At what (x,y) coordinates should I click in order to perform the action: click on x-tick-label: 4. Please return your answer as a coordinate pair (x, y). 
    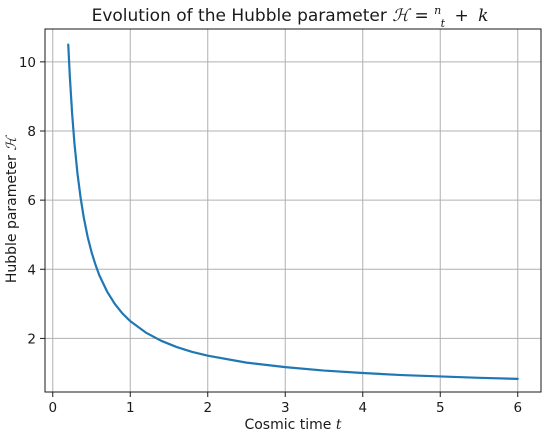
    Looking at the image, I should click on (362, 408).